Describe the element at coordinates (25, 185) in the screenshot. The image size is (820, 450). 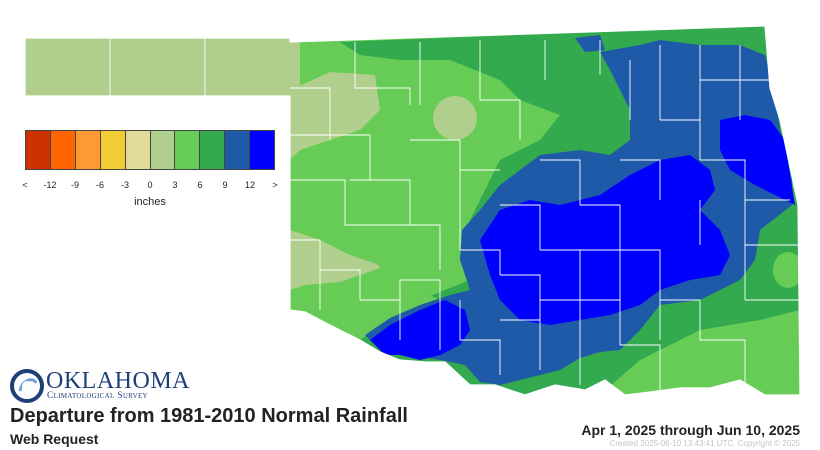
I see `legend-tick: <` at that location.